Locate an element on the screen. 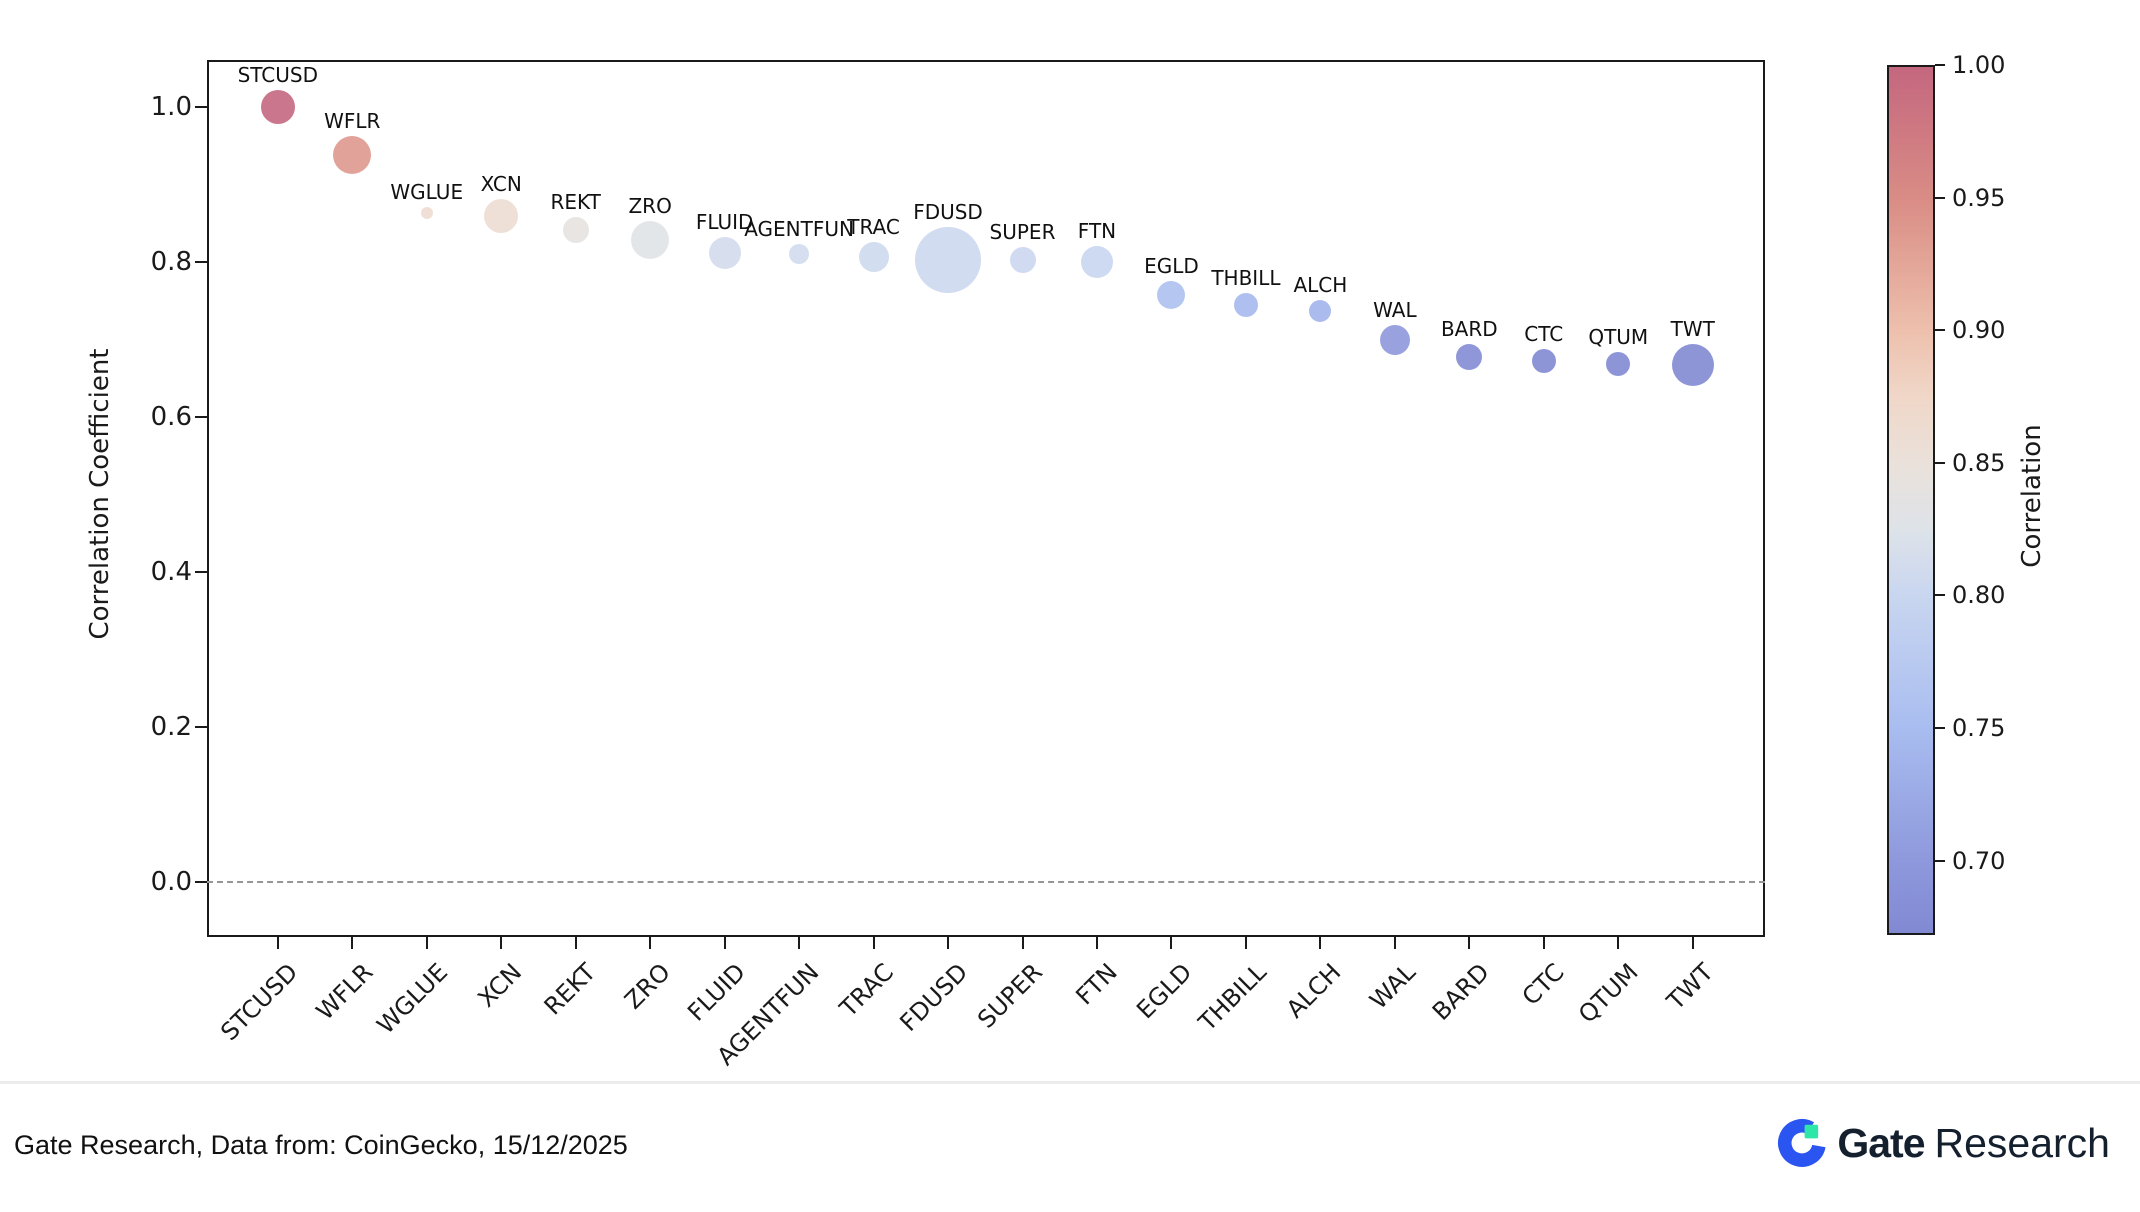  colorbar-tick-label: 0.85 is located at coordinates (1979, 462).